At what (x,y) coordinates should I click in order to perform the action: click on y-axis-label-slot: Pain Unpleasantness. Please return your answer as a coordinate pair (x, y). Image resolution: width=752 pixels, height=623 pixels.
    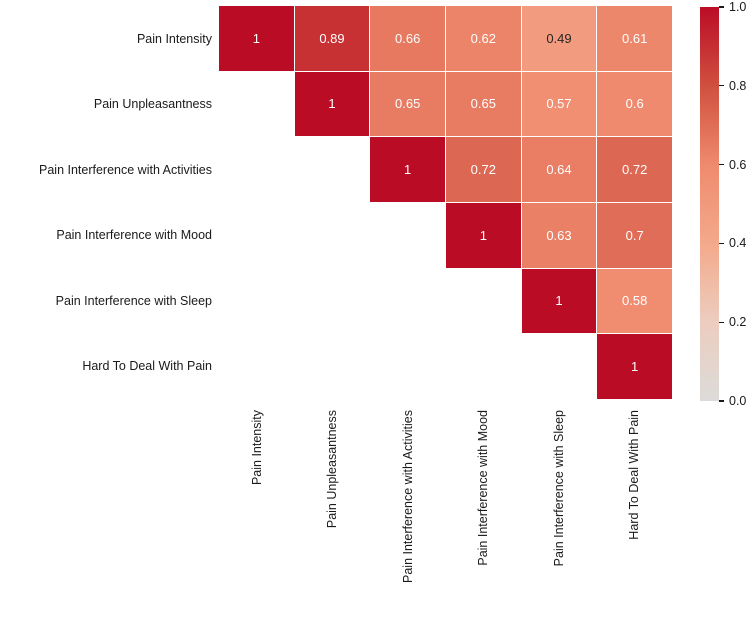
    Looking at the image, I should click on (106, 105).